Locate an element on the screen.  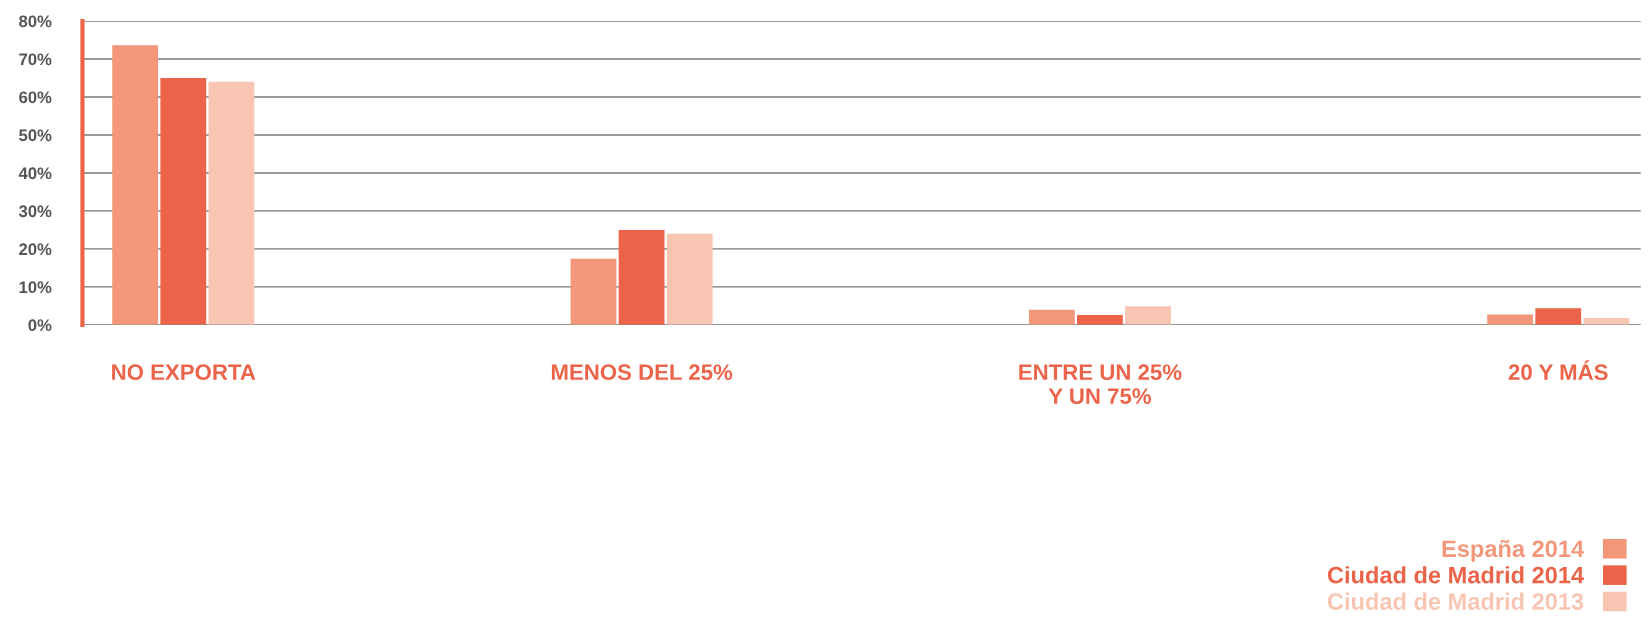
y-tick-label: 0% is located at coordinates (40, 325).